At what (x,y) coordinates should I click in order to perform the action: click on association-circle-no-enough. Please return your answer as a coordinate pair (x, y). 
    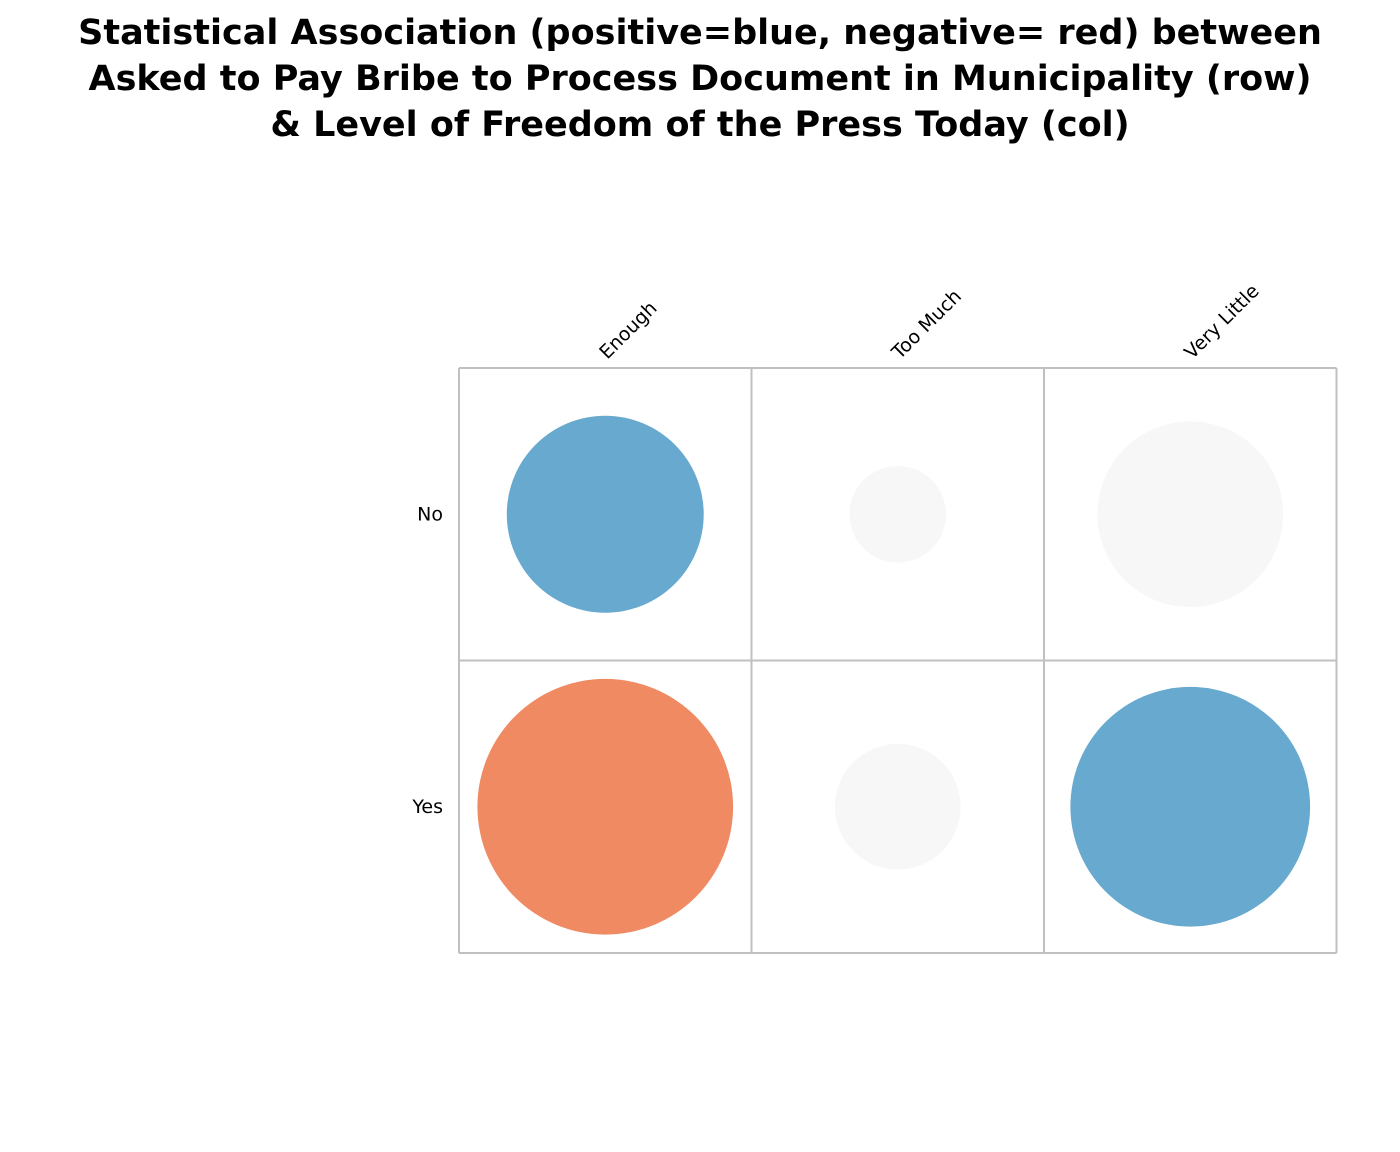
    Looking at the image, I should click on (605, 514).